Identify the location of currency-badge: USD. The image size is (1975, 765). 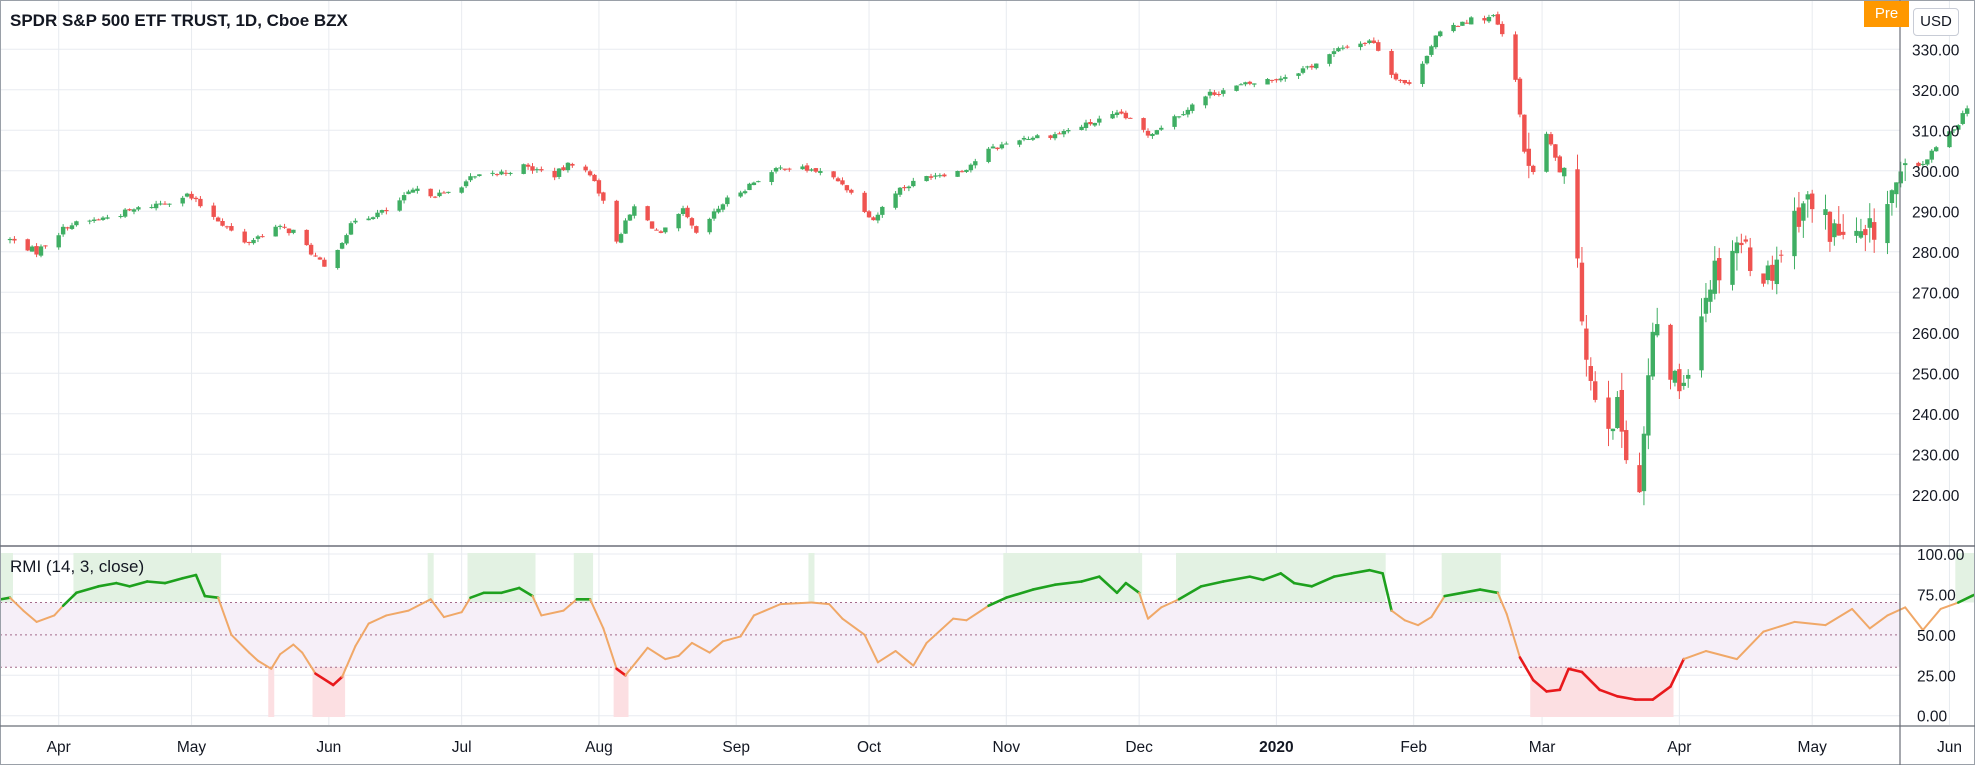
(1936, 22).